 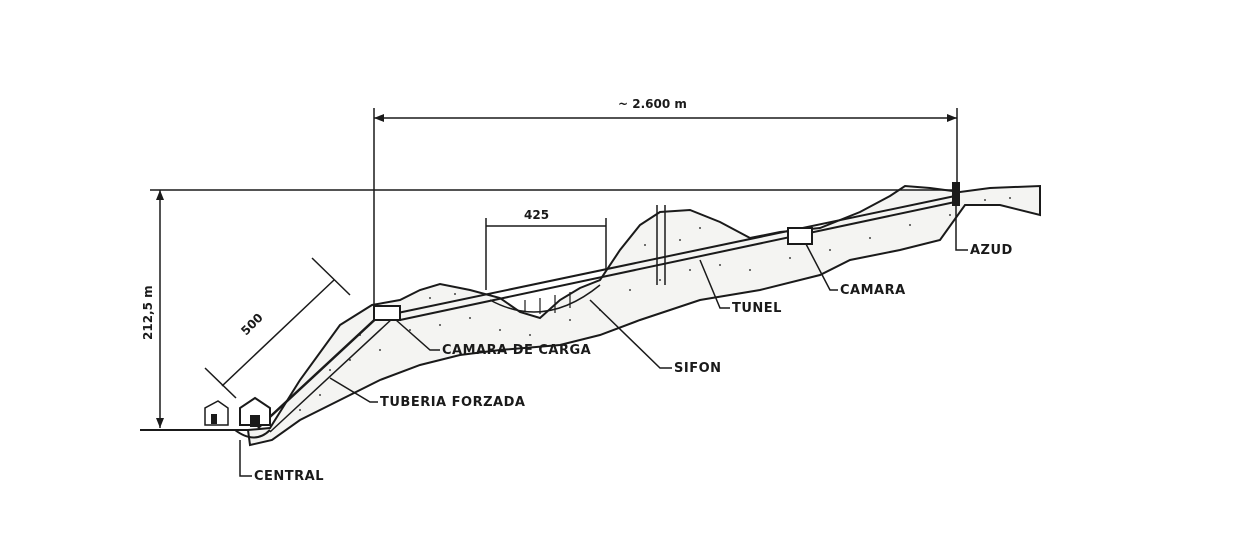 What do you see at coordinates (417, 335) in the screenshot?
I see `camara-de-carga-leader` at bounding box center [417, 335].